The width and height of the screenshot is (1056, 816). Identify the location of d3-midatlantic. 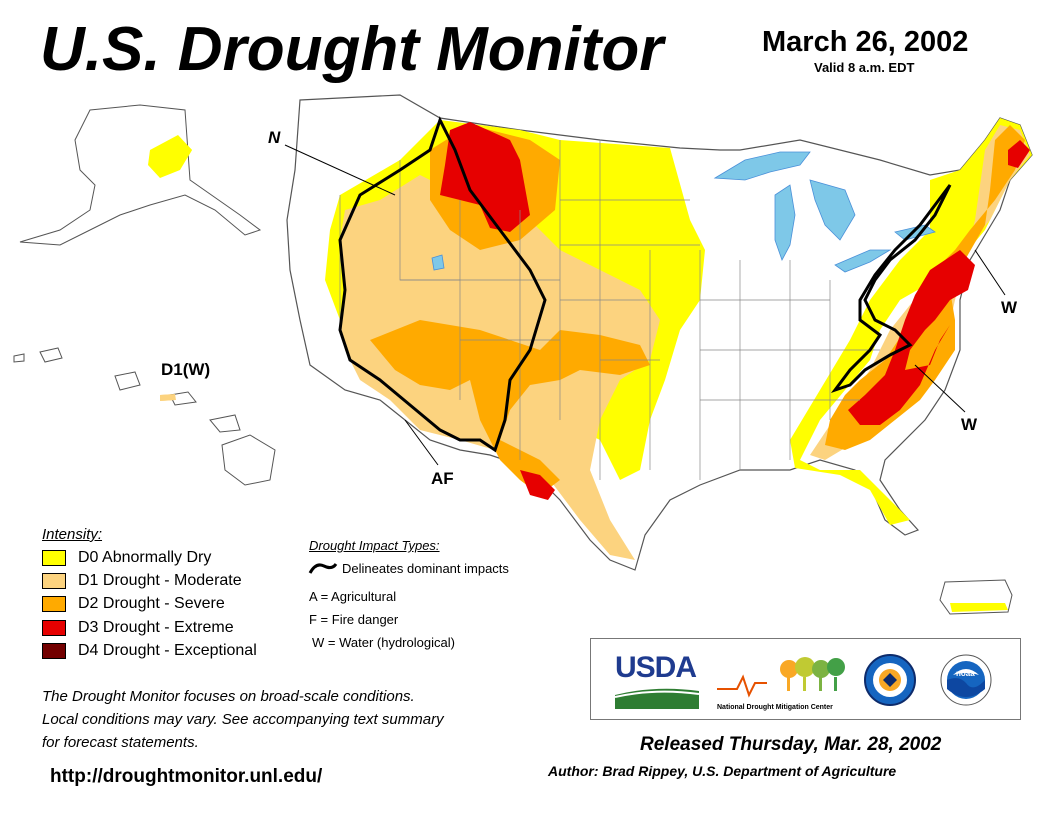
(911, 337).